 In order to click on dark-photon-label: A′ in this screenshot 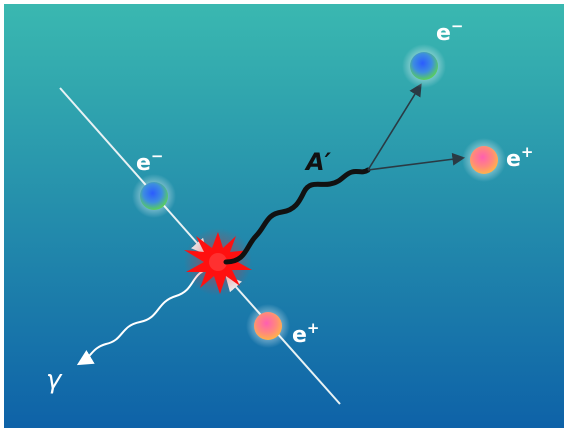, I will do `click(318, 162)`.